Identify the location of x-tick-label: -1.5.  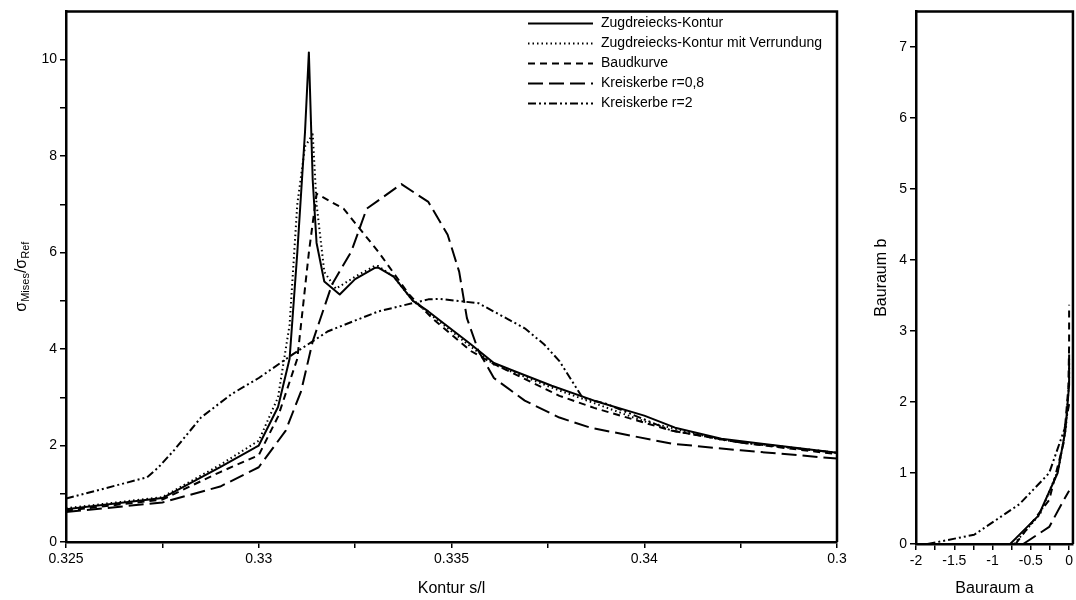
(954, 560).